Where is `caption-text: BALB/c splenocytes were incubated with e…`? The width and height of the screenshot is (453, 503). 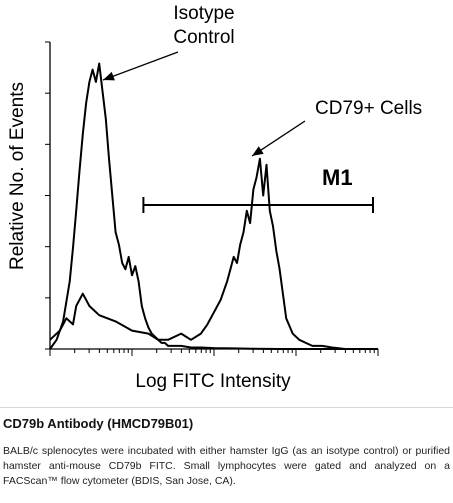
caption-text: BALB/c splenocytes were incubated with e… is located at coordinates (226, 466).